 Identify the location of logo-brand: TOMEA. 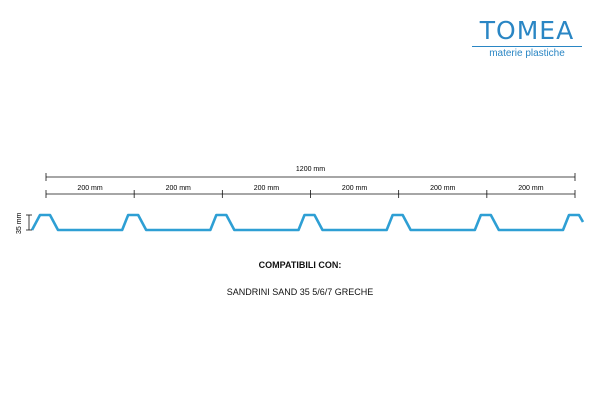
(527, 30).